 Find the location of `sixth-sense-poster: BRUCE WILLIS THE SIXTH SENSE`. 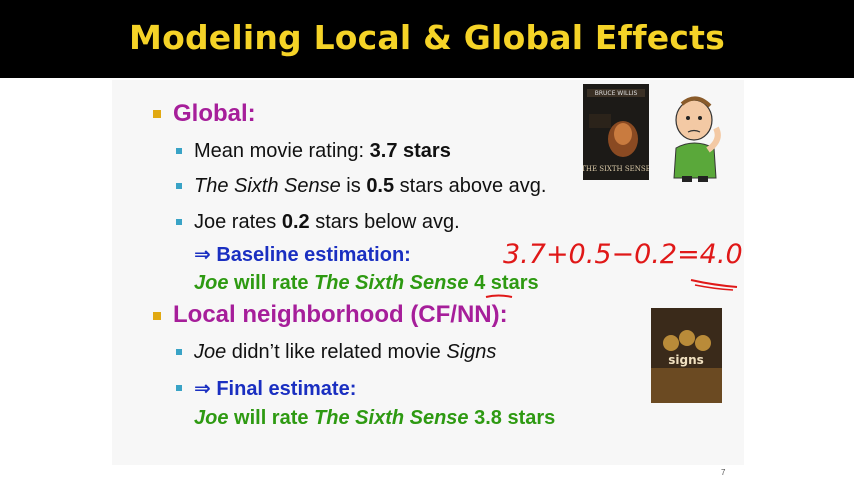

sixth-sense-poster: BRUCE WILLIS THE SIXTH SENSE is located at coordinates (616, 132).